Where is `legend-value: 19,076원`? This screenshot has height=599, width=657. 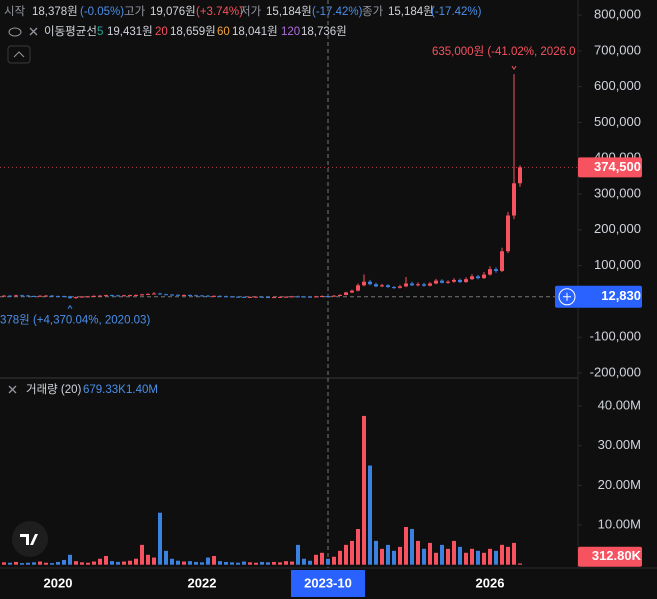
legend-value: 19,076원 is located at coordinates (173, 11).